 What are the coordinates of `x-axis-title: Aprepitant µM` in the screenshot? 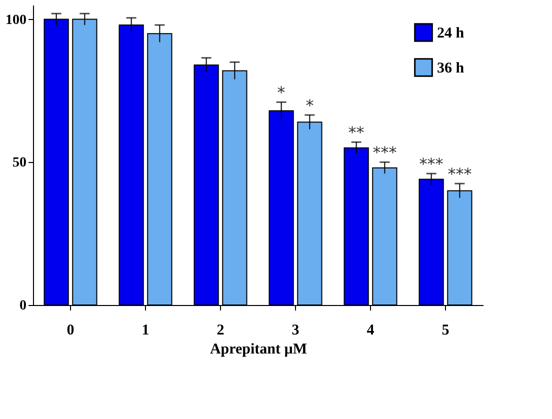 It's located at (259, 350).